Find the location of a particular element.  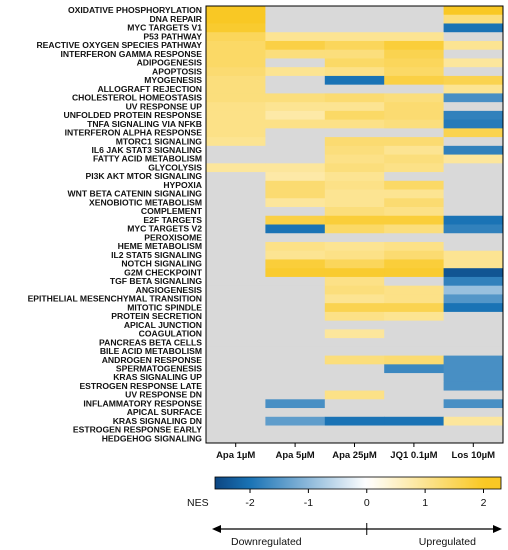

row-label: ALLOGRAFT REJECTION is located at coordinates (149, 89).